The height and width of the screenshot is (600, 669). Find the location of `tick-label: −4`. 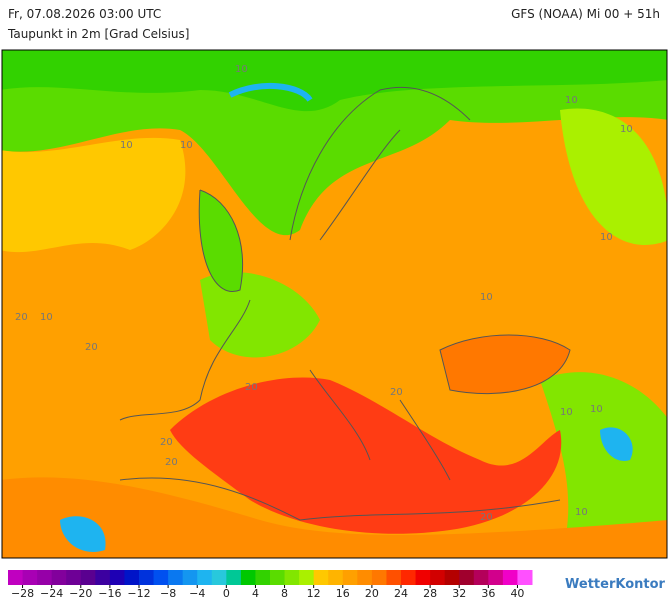

tick-label: −4 is located at coordinates (197, 593).